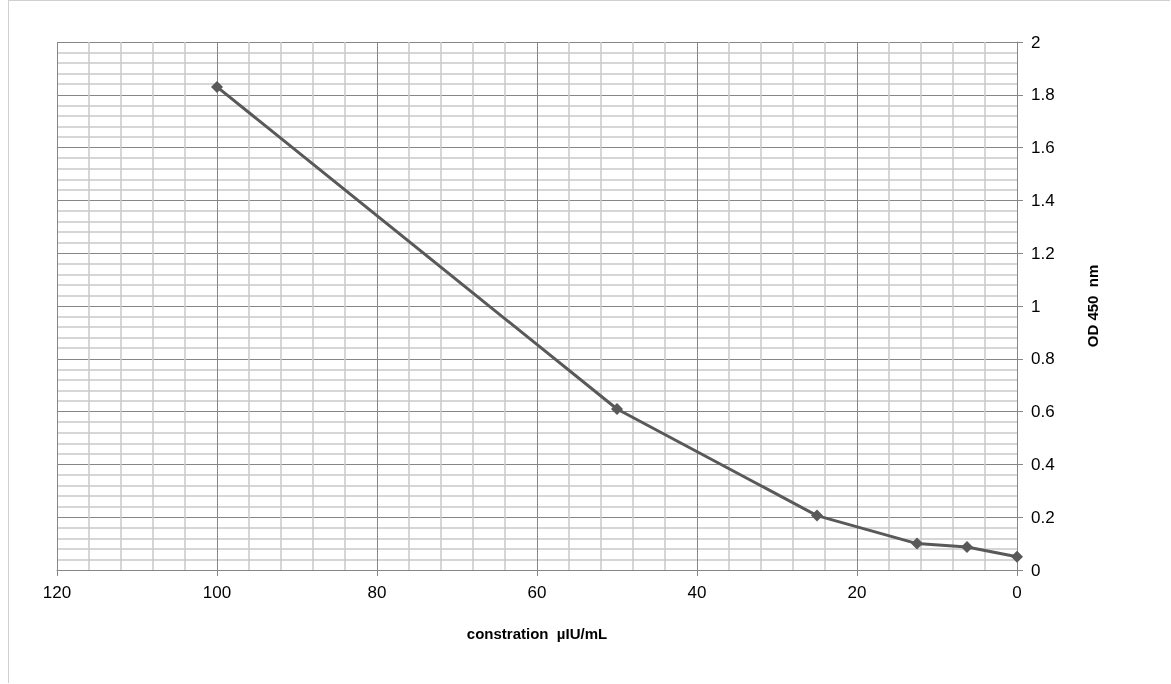 This screenshot has height=684, width=1171. What do you see at coordinates (537, 592) in the screenshot?
I see `x-tick-label: 60` at bounding box center [537, 592].